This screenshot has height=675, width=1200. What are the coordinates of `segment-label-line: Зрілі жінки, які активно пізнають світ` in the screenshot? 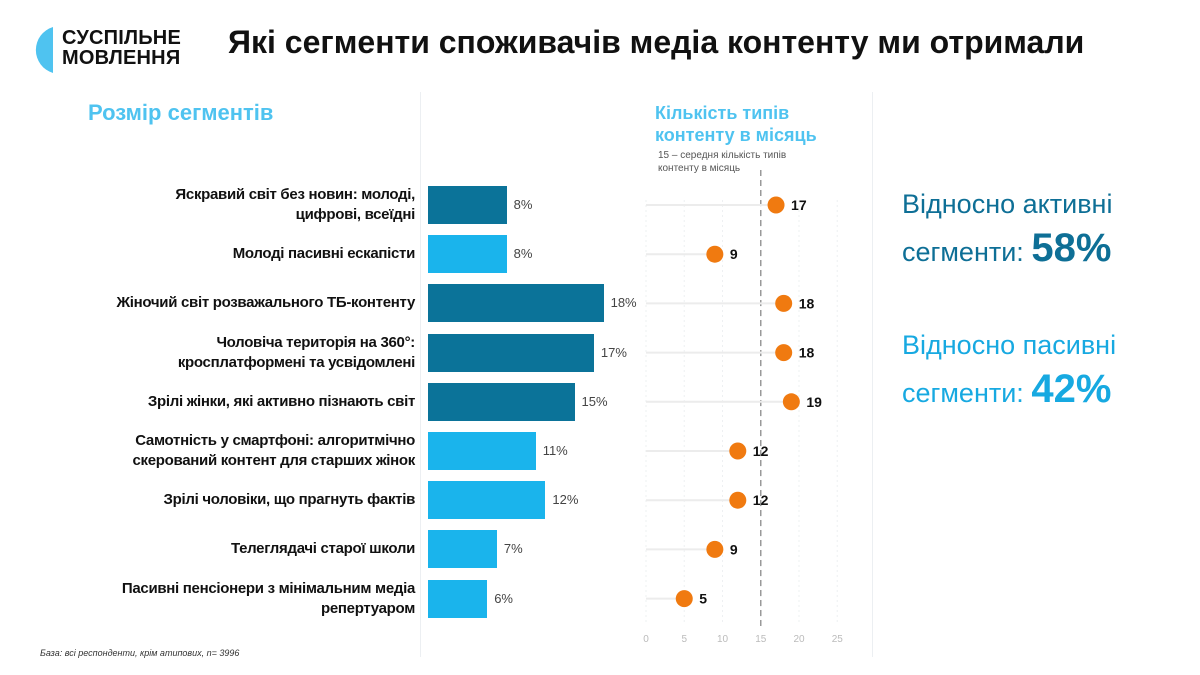 It's located at (281, 401).